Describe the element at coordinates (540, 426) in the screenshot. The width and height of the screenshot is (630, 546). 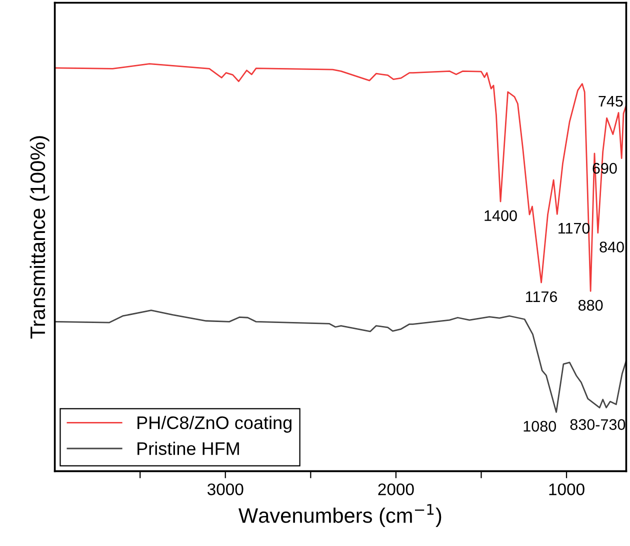
I see `annotation: 1080` at that location.